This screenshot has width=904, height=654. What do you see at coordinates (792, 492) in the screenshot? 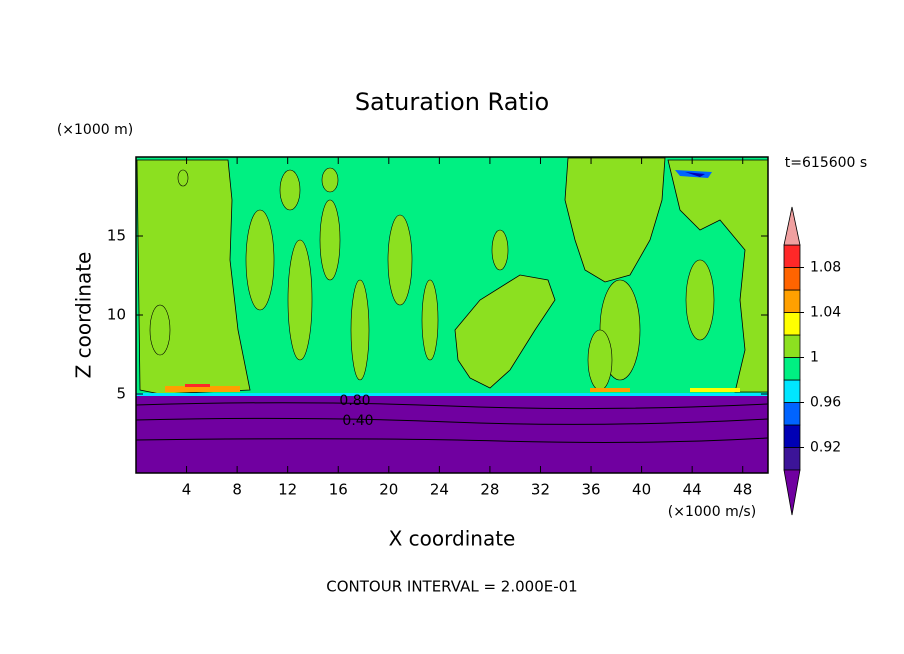
I see `colorbar-under` at bounding box center [792, 492].